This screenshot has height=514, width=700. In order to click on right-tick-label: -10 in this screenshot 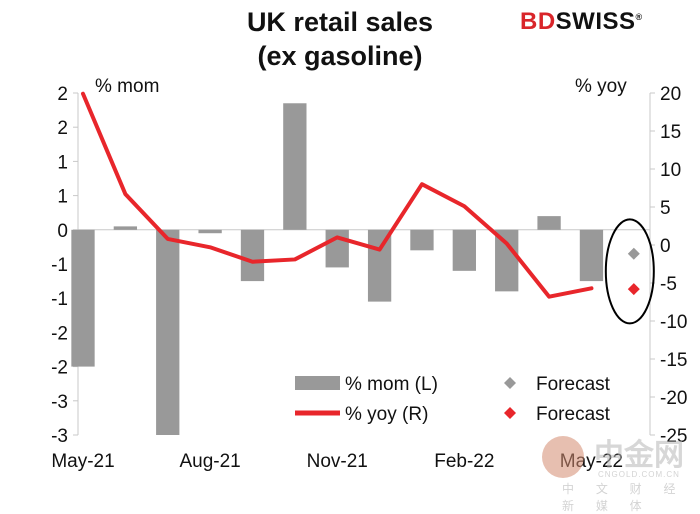, I will do `click(673, 322)`.